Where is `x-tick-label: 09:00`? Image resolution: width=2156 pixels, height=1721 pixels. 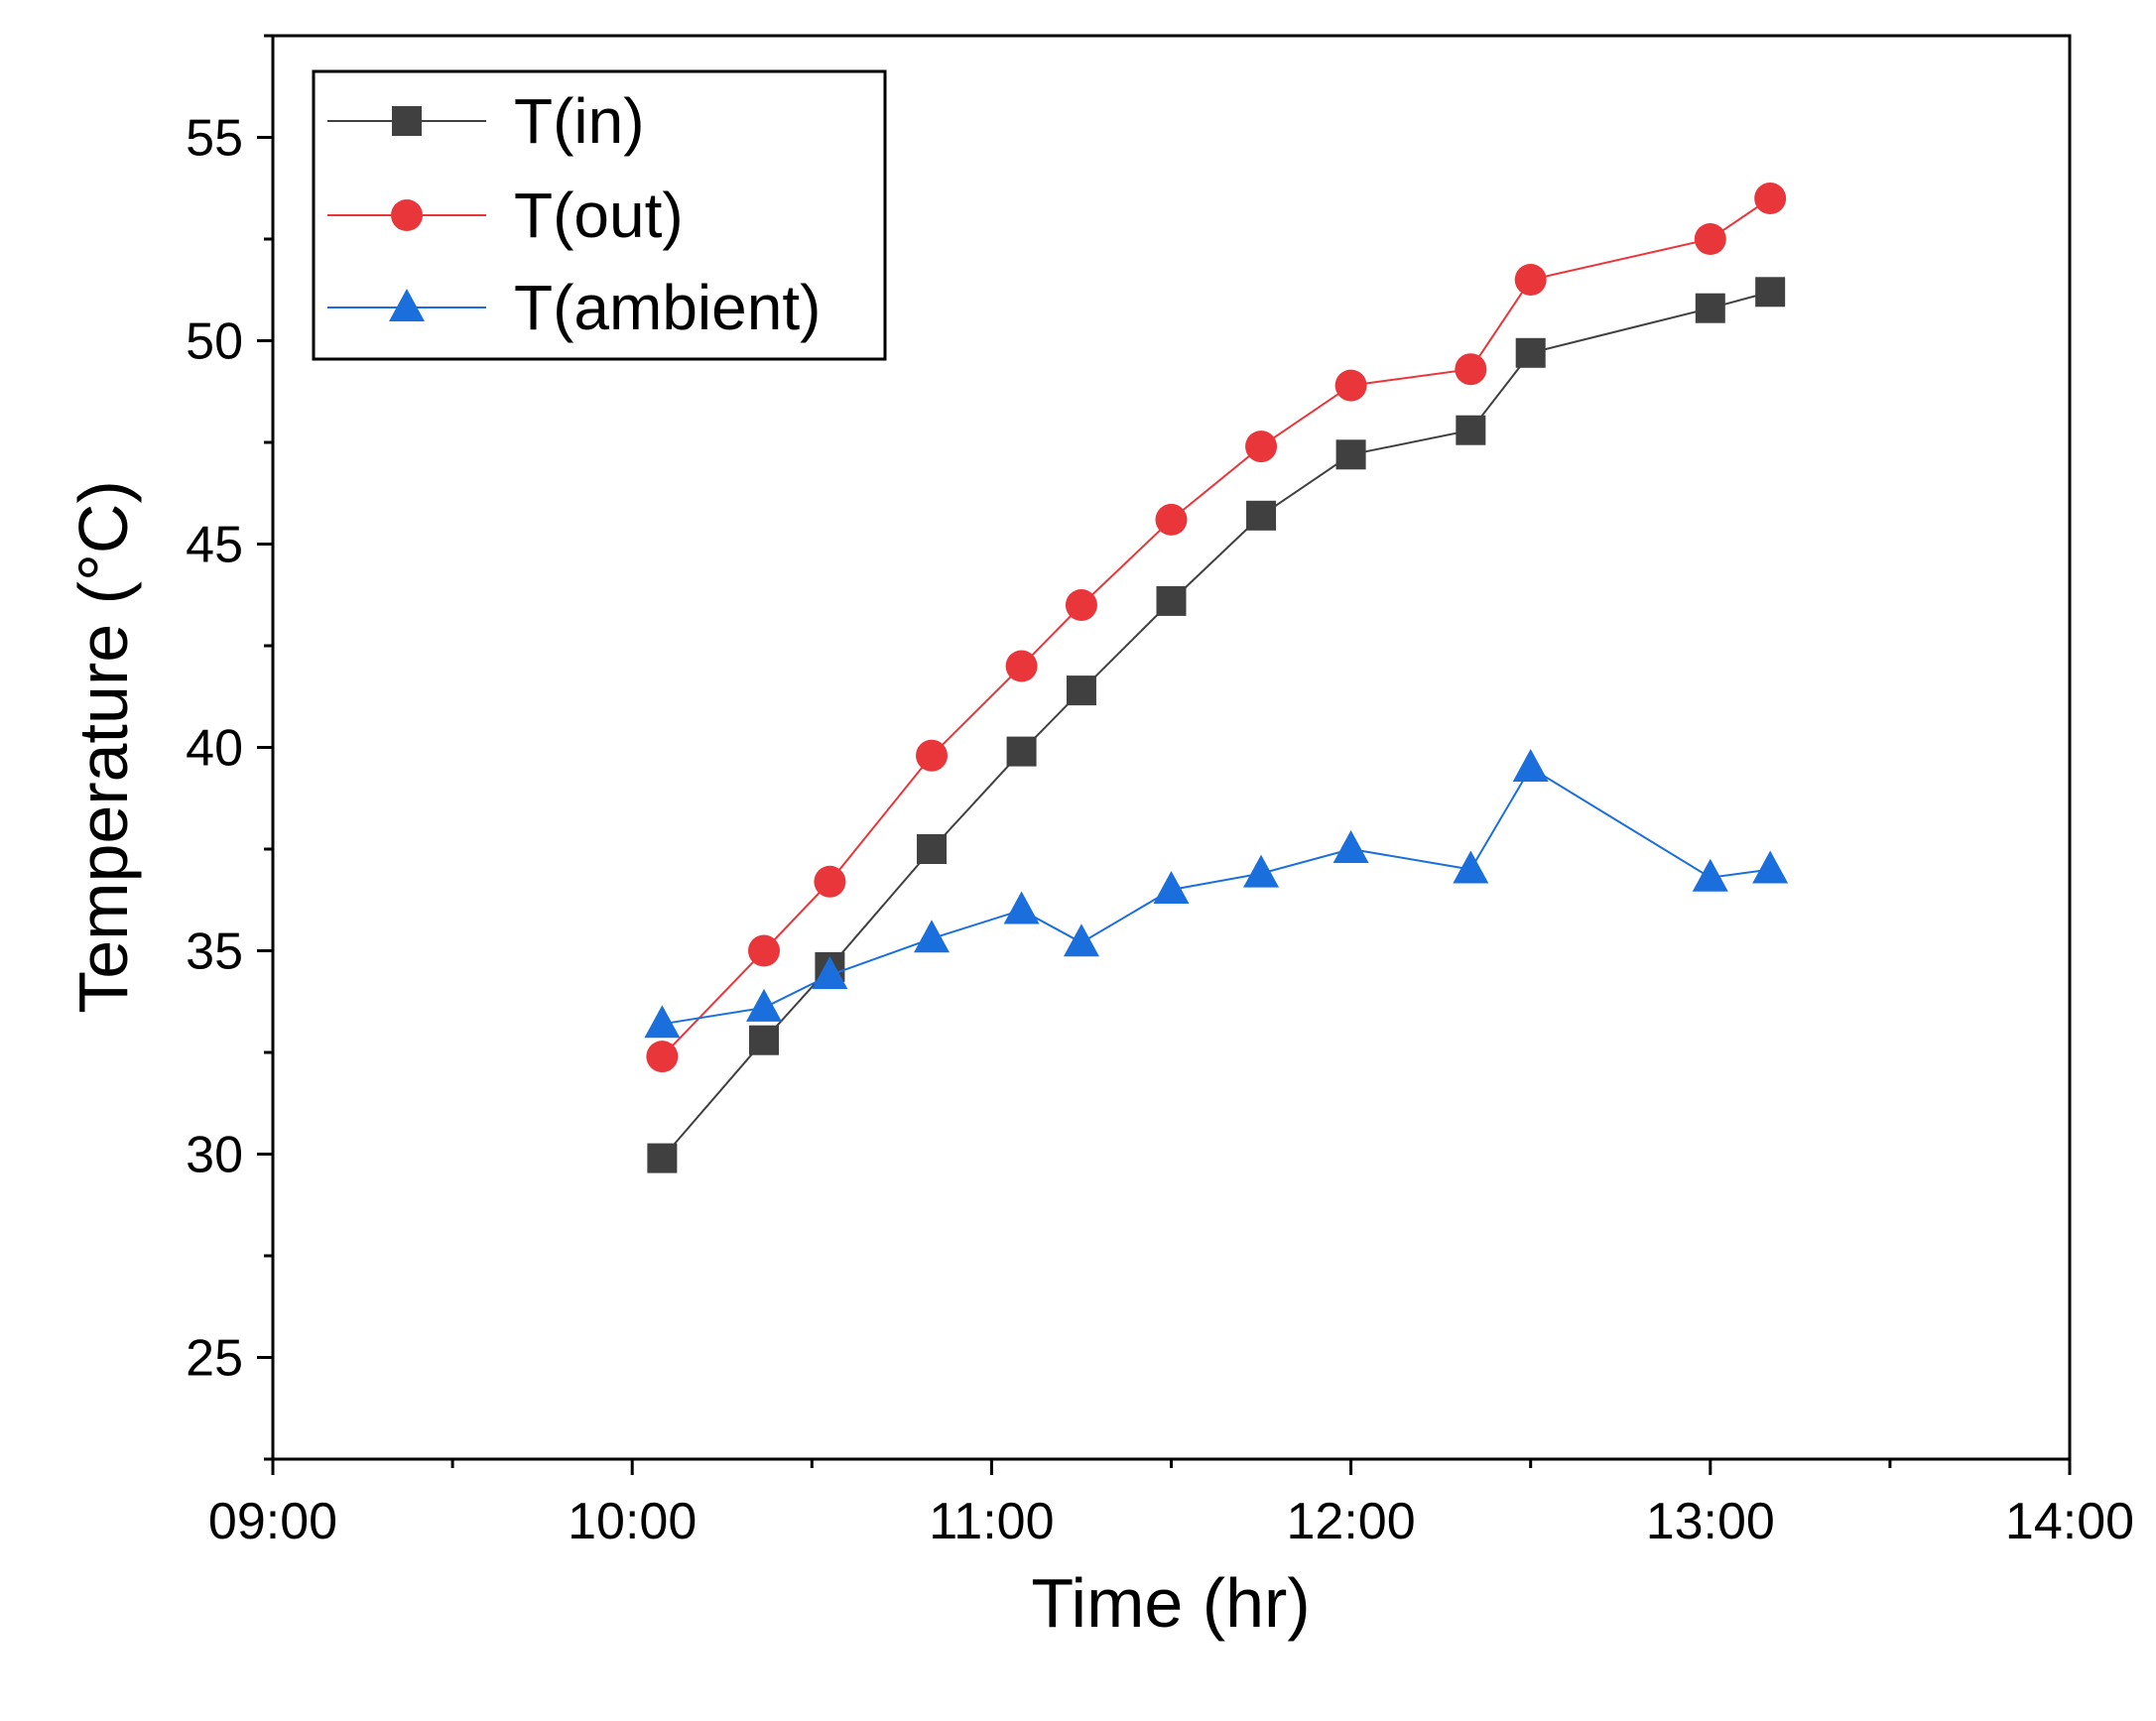
x-tick-label: 09:00 is located at coordinates (272, 1521).